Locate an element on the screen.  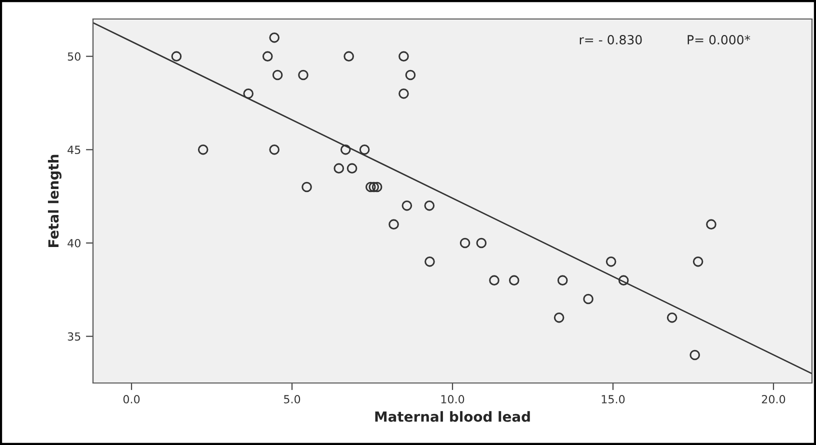
x-axis-title: Maternal blood lead is located at coordinates (452, 416).